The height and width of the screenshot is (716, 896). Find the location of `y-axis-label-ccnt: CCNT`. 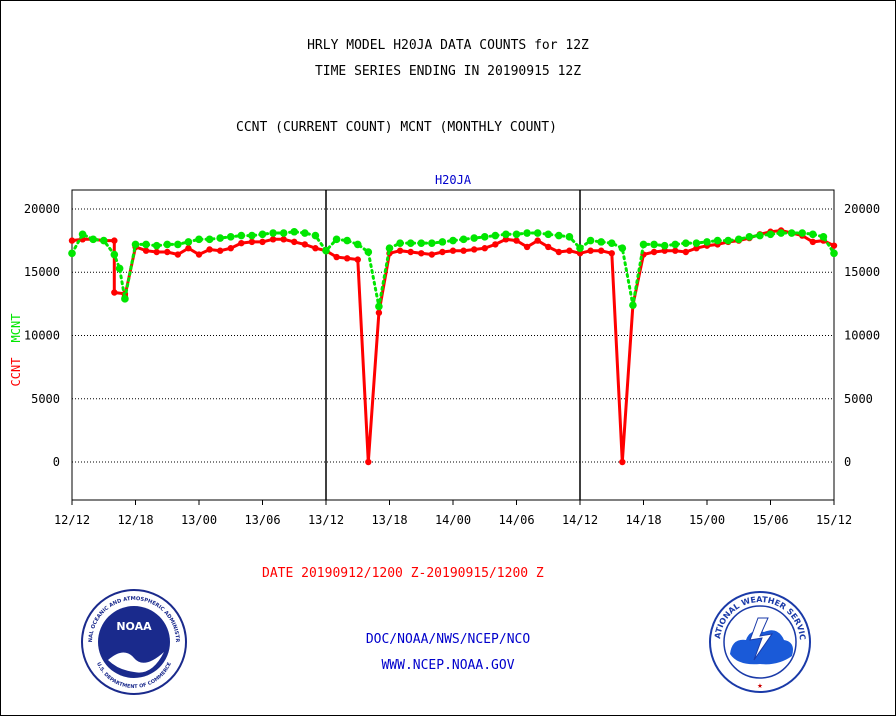

y-axis-label-ccnt: CCNT is located at coordinates (16, 372).